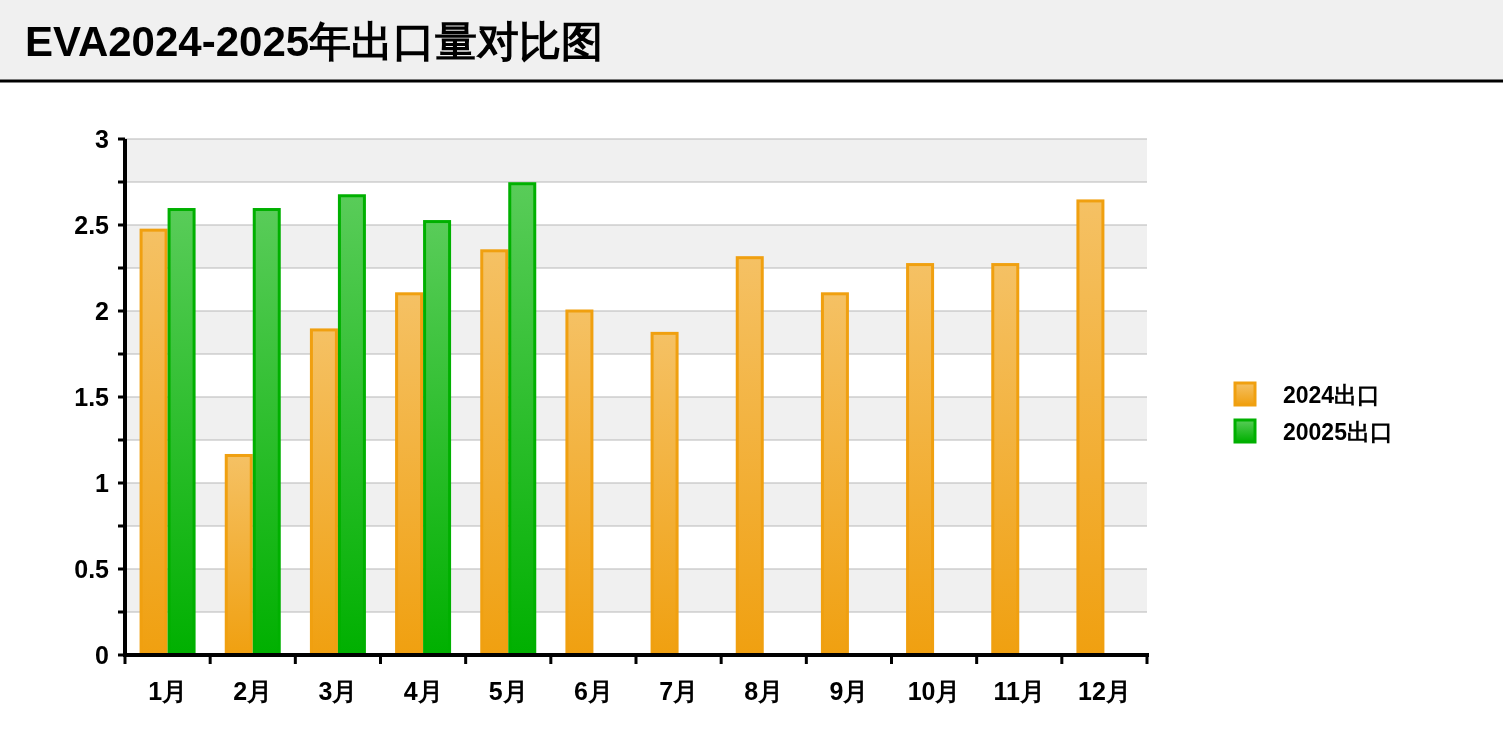  What do you see at coordinates (764, 691) in the screenshot?
I see `x-tick-label: 8月` at bounding box center [764, 691].